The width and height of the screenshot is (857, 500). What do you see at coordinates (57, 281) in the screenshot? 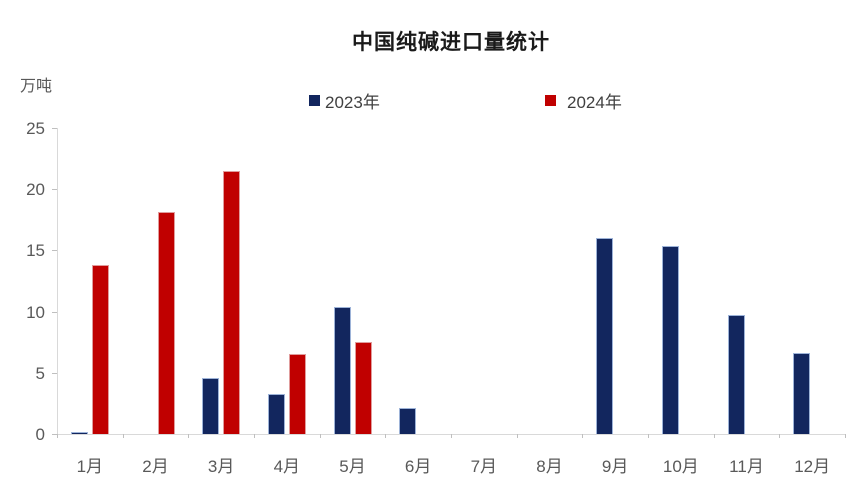
I see `y-axis-line` at bounding box center [57, 281].